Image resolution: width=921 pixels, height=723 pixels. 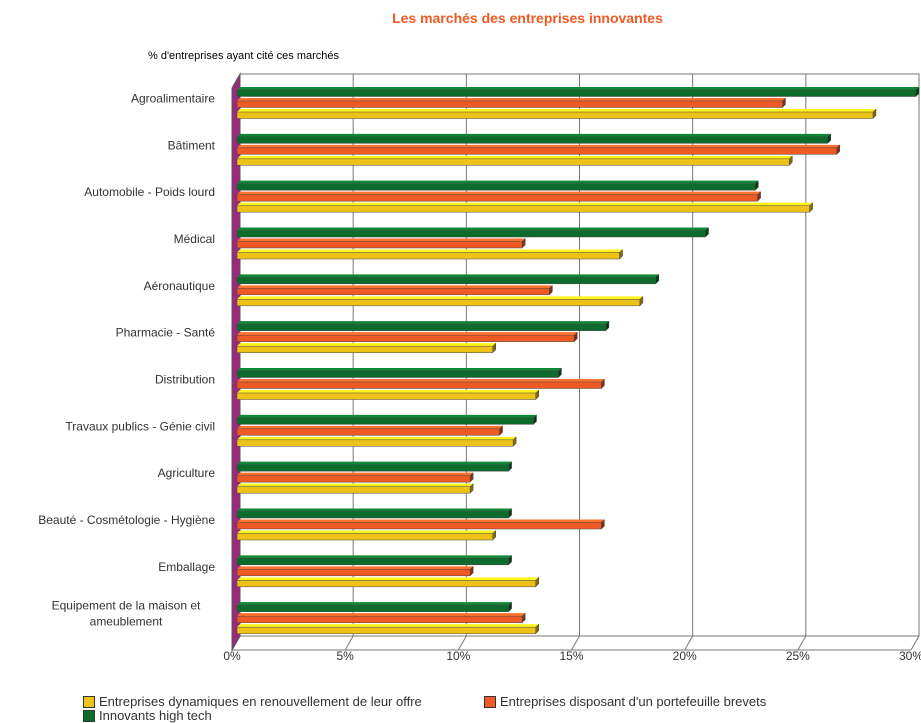 I want to click on chart-title: Les marchés des entreprises innovantes, so click(x=527, y=18).